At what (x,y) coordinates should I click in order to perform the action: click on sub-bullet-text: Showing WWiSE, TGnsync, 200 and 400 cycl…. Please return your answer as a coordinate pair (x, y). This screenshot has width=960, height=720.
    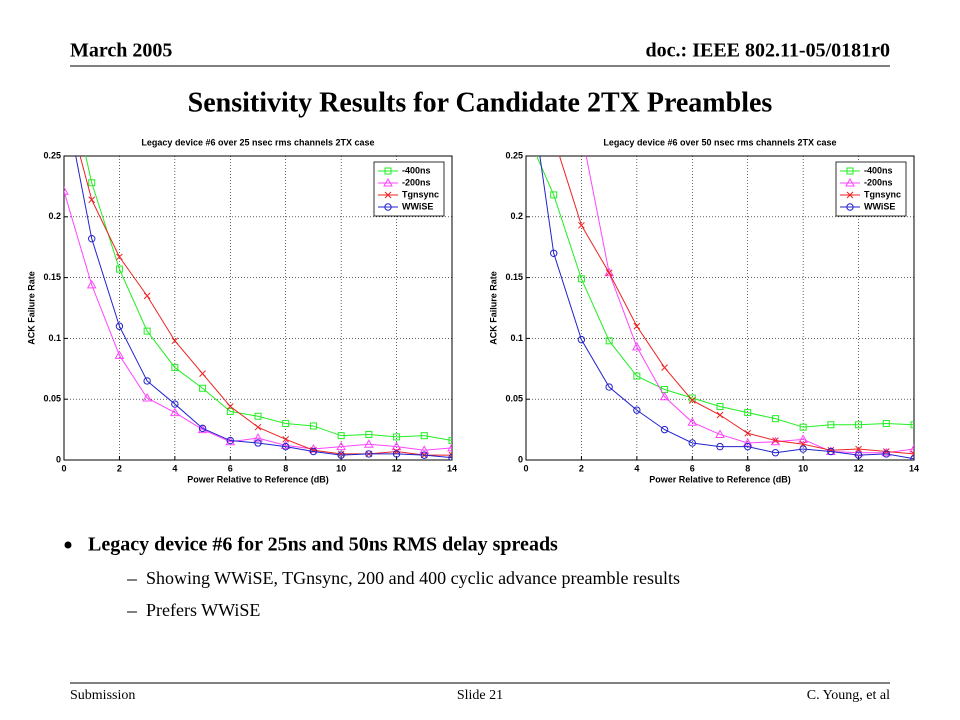
    Looking at the image, I should click on (413, 578).